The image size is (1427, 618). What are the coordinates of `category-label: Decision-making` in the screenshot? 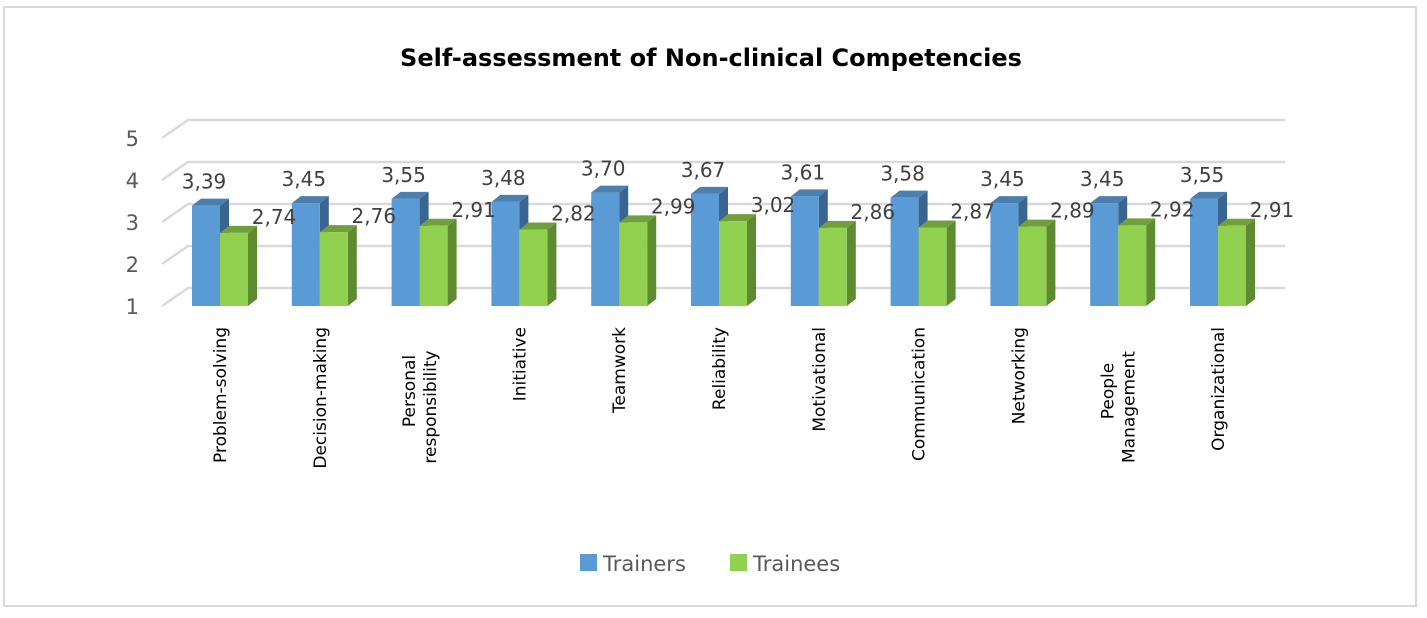 It's located at (321, 398).